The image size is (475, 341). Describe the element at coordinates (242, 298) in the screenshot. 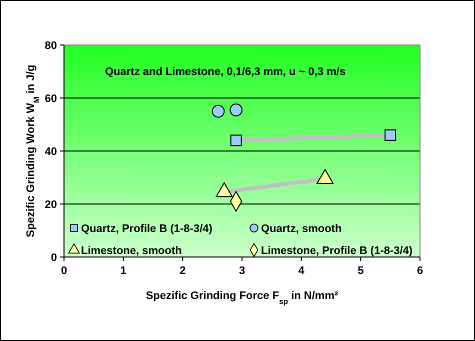

I see `x-axis-title: Spezific Grinding Force F$_{sp}$ in N/mm²` at that location.